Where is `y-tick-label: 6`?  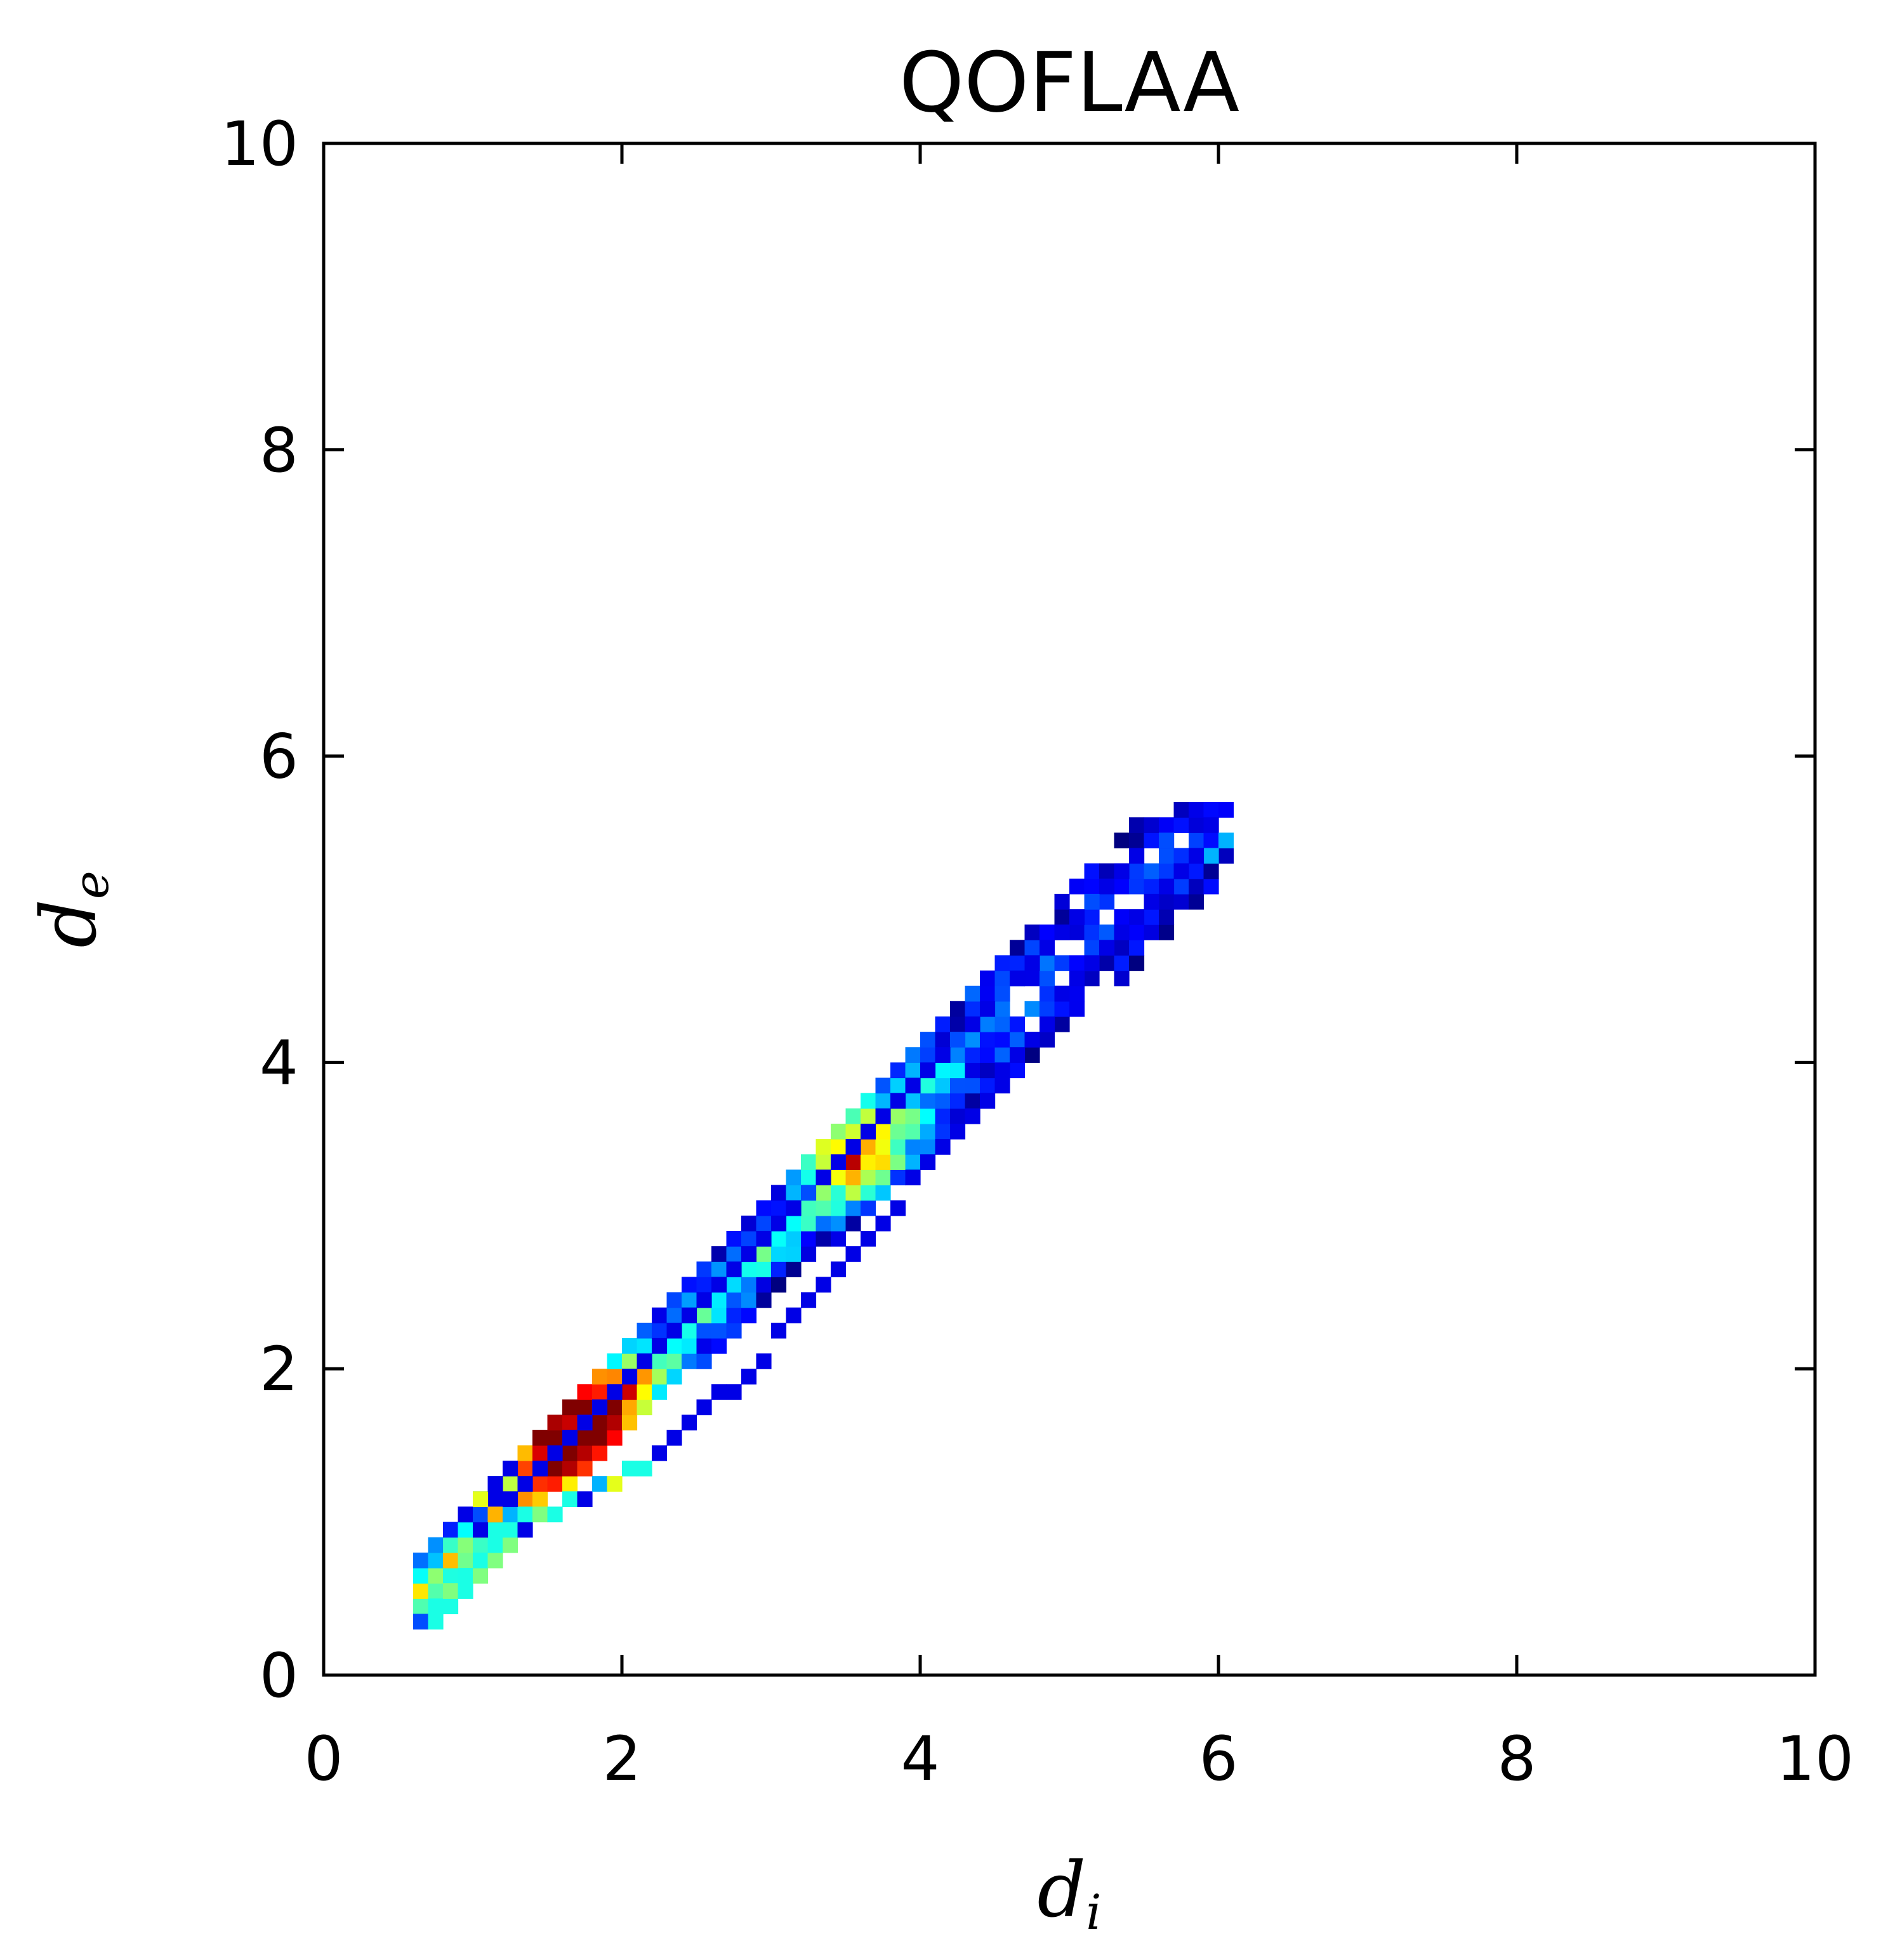 y-tick-label: 6 is located at coordinates (279, 757).